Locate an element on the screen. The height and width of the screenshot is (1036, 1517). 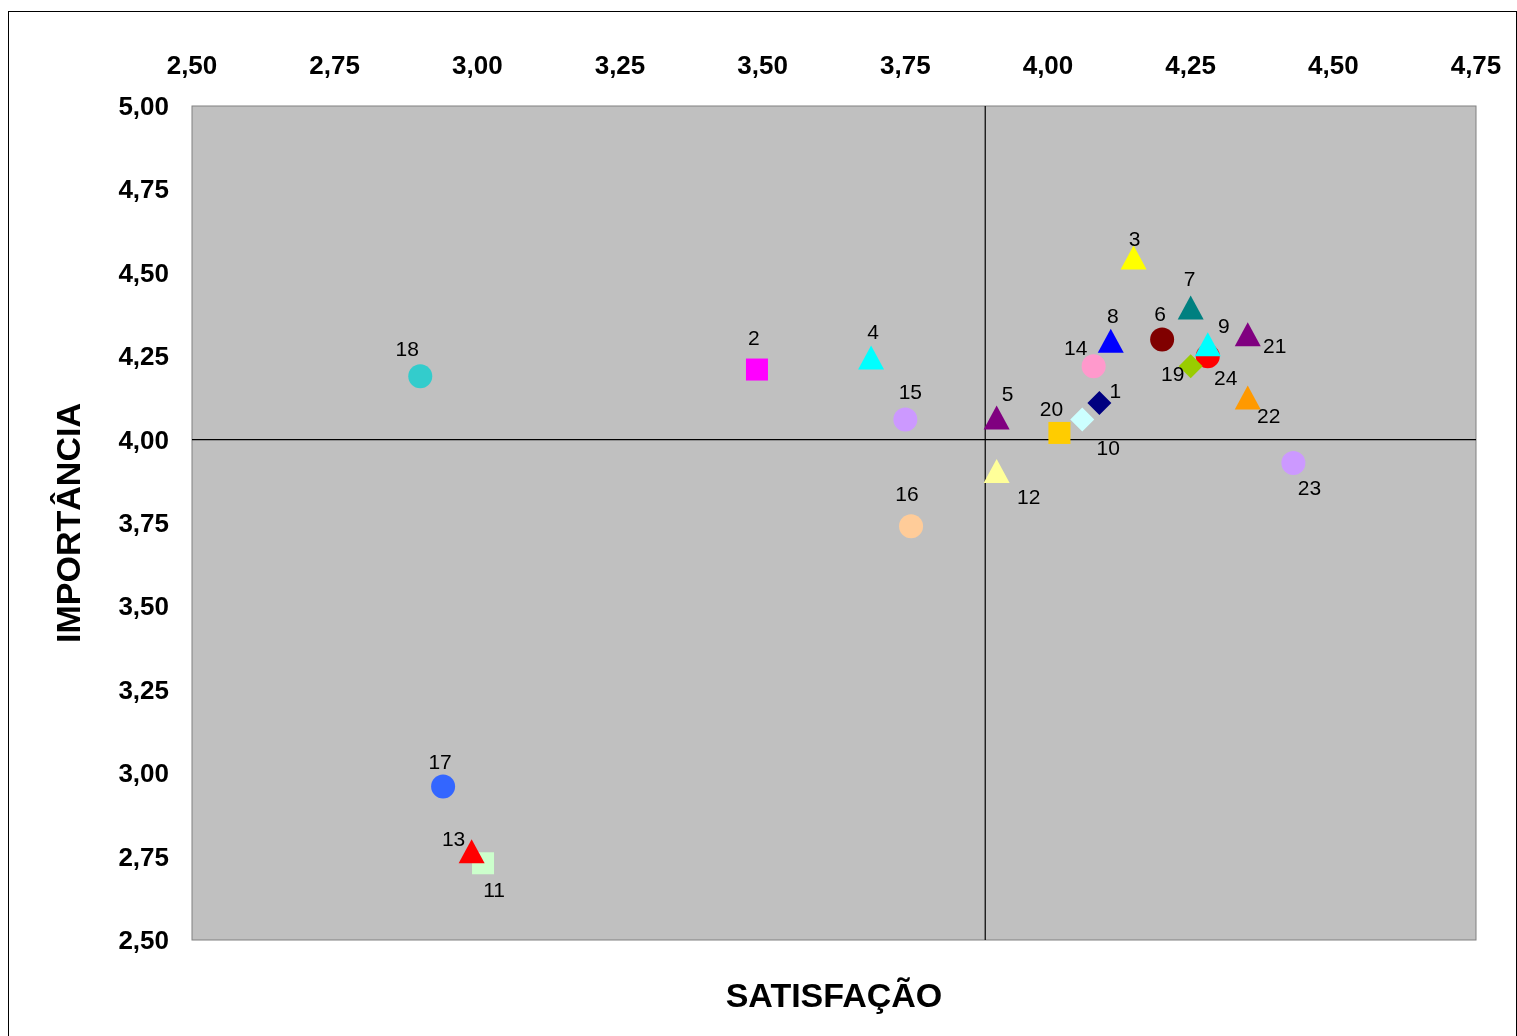
y-tick-label: 4,50 is located at coordinates (143, 272).